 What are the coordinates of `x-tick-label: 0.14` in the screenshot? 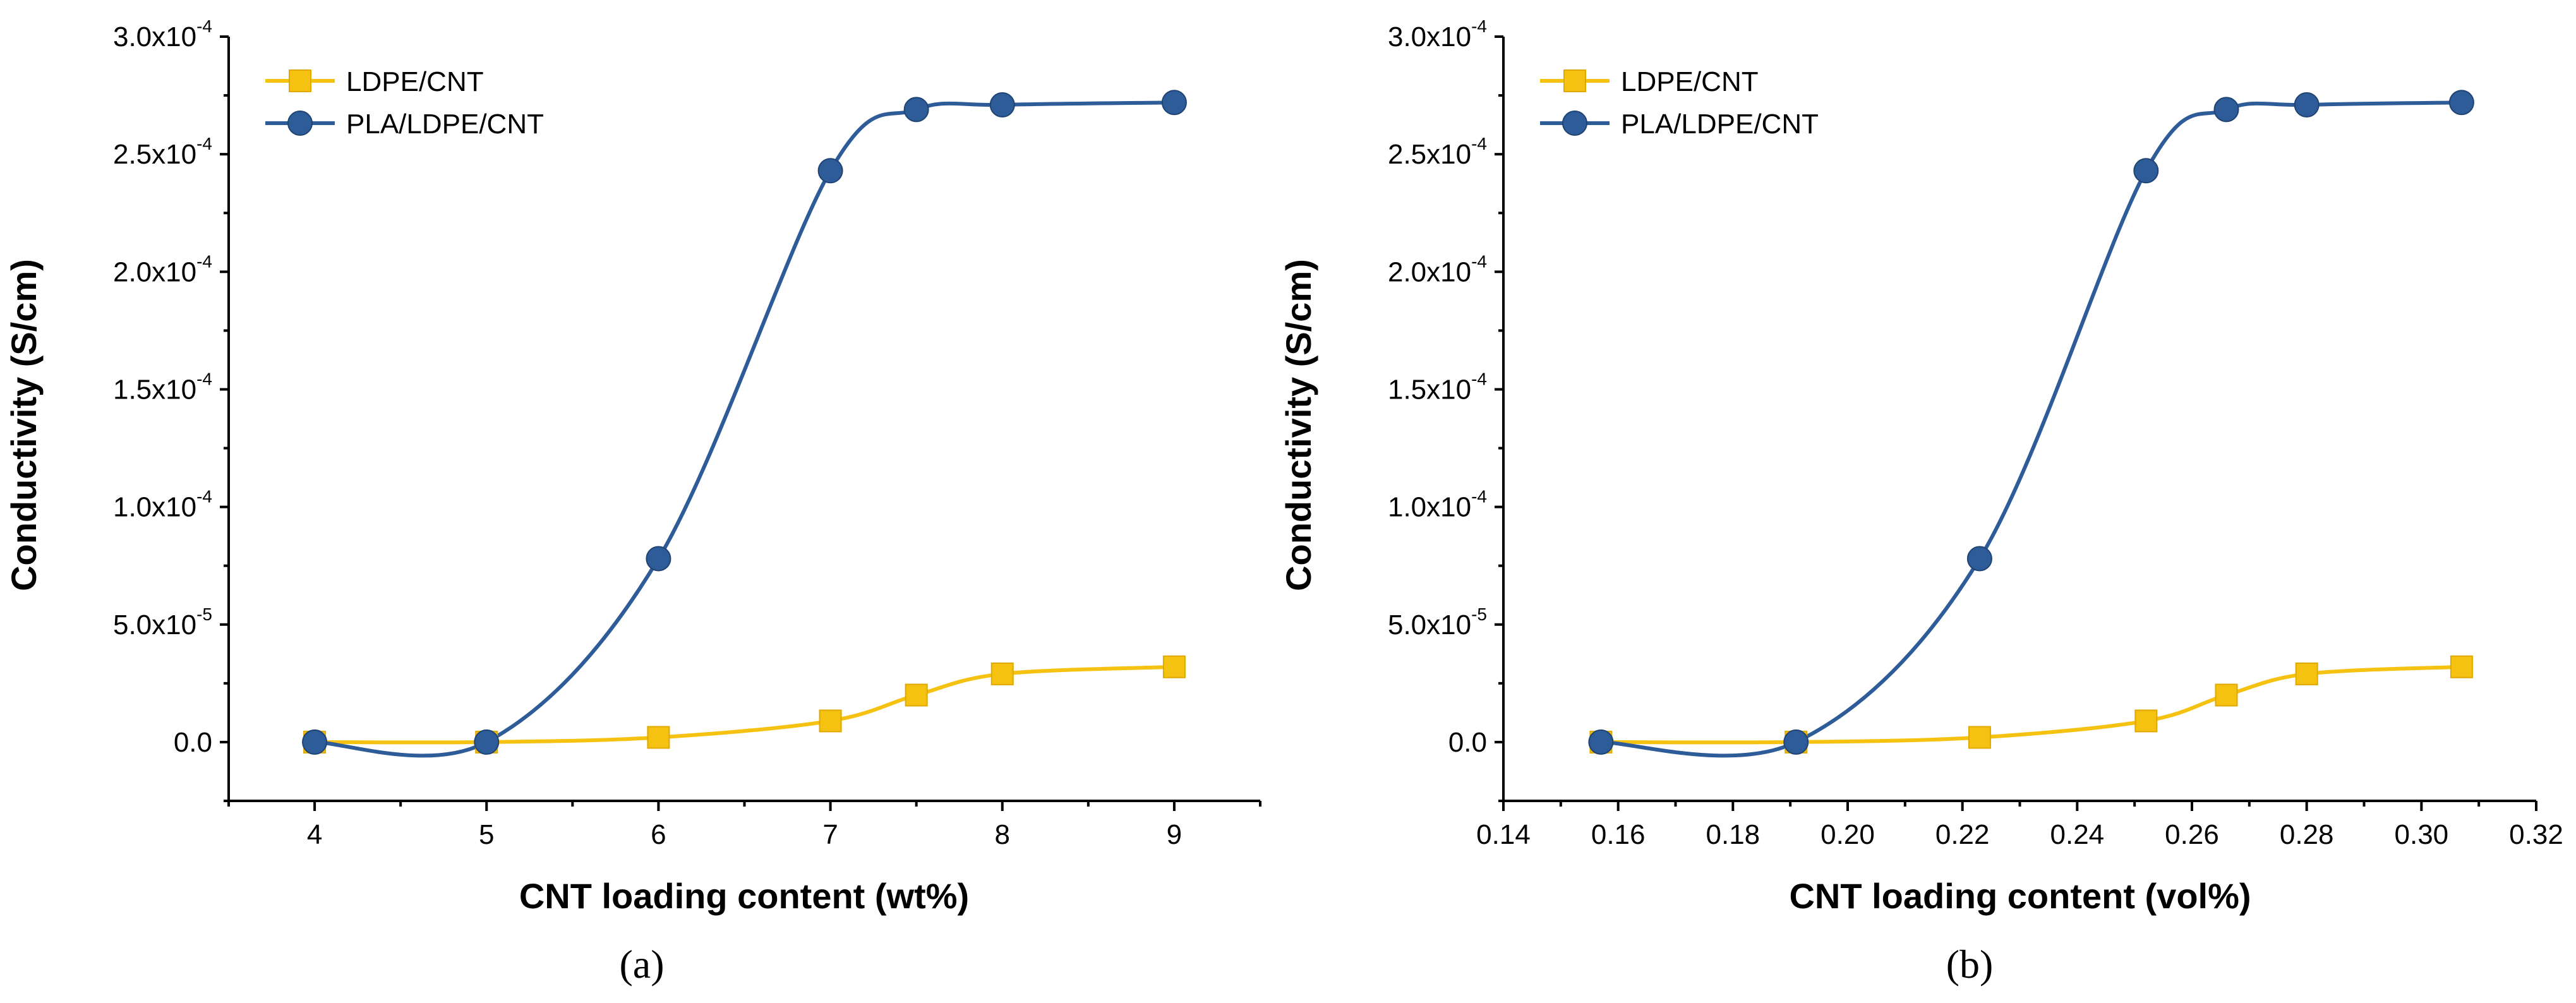 It's located at (1503, 834).